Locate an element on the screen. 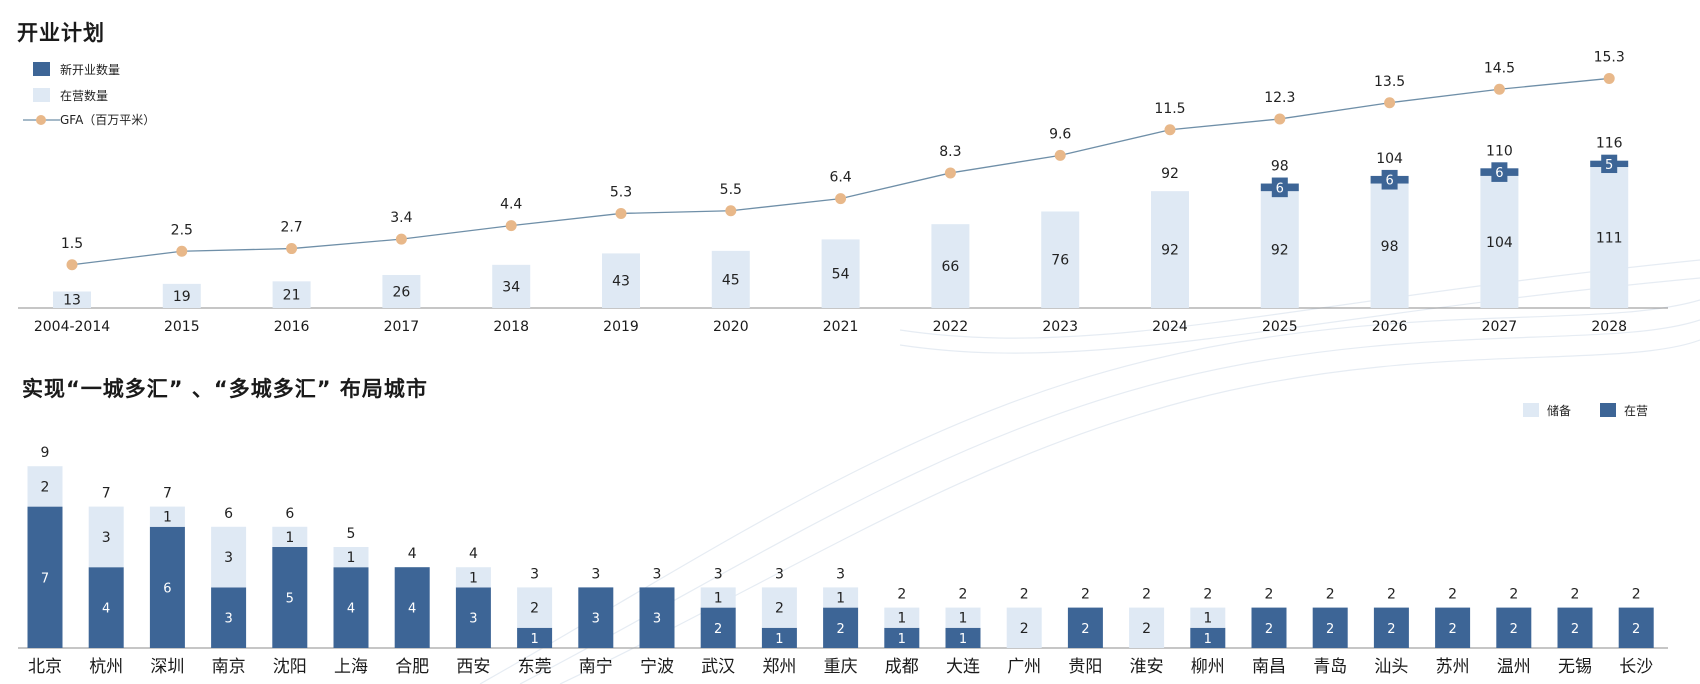 The height and width of the screenshot is (684, 1700). x-tick-label: 2024 is located at coordinates (1170, 327).